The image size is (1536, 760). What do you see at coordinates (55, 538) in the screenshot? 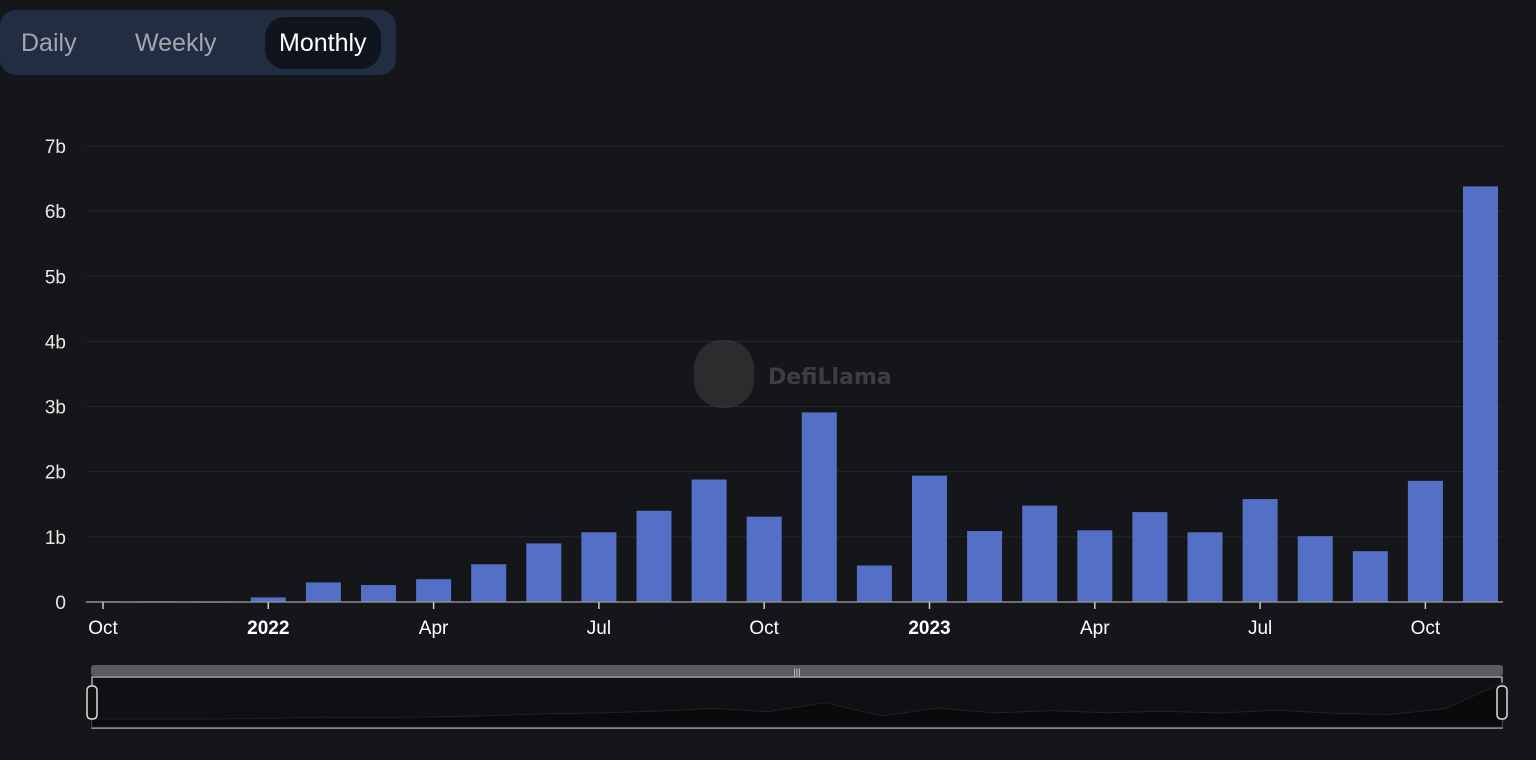
I see `y-tick-label: 1b` at bounding box center [55, 538].